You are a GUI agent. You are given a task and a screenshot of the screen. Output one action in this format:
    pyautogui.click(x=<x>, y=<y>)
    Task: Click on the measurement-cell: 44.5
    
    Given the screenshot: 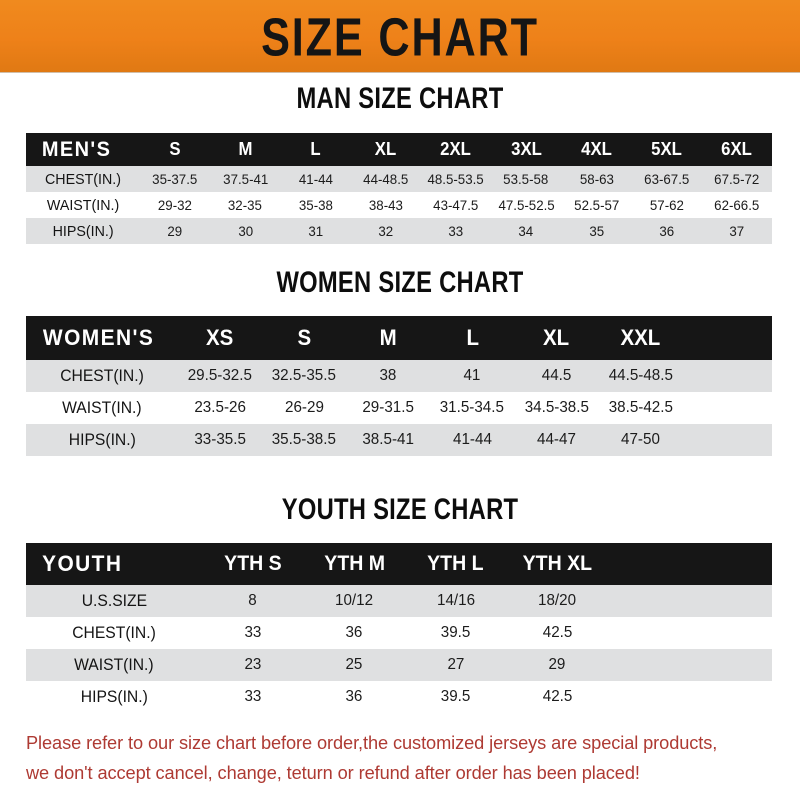 What is the action you would take?
    pyautogui.click(x=556, y=376)
    